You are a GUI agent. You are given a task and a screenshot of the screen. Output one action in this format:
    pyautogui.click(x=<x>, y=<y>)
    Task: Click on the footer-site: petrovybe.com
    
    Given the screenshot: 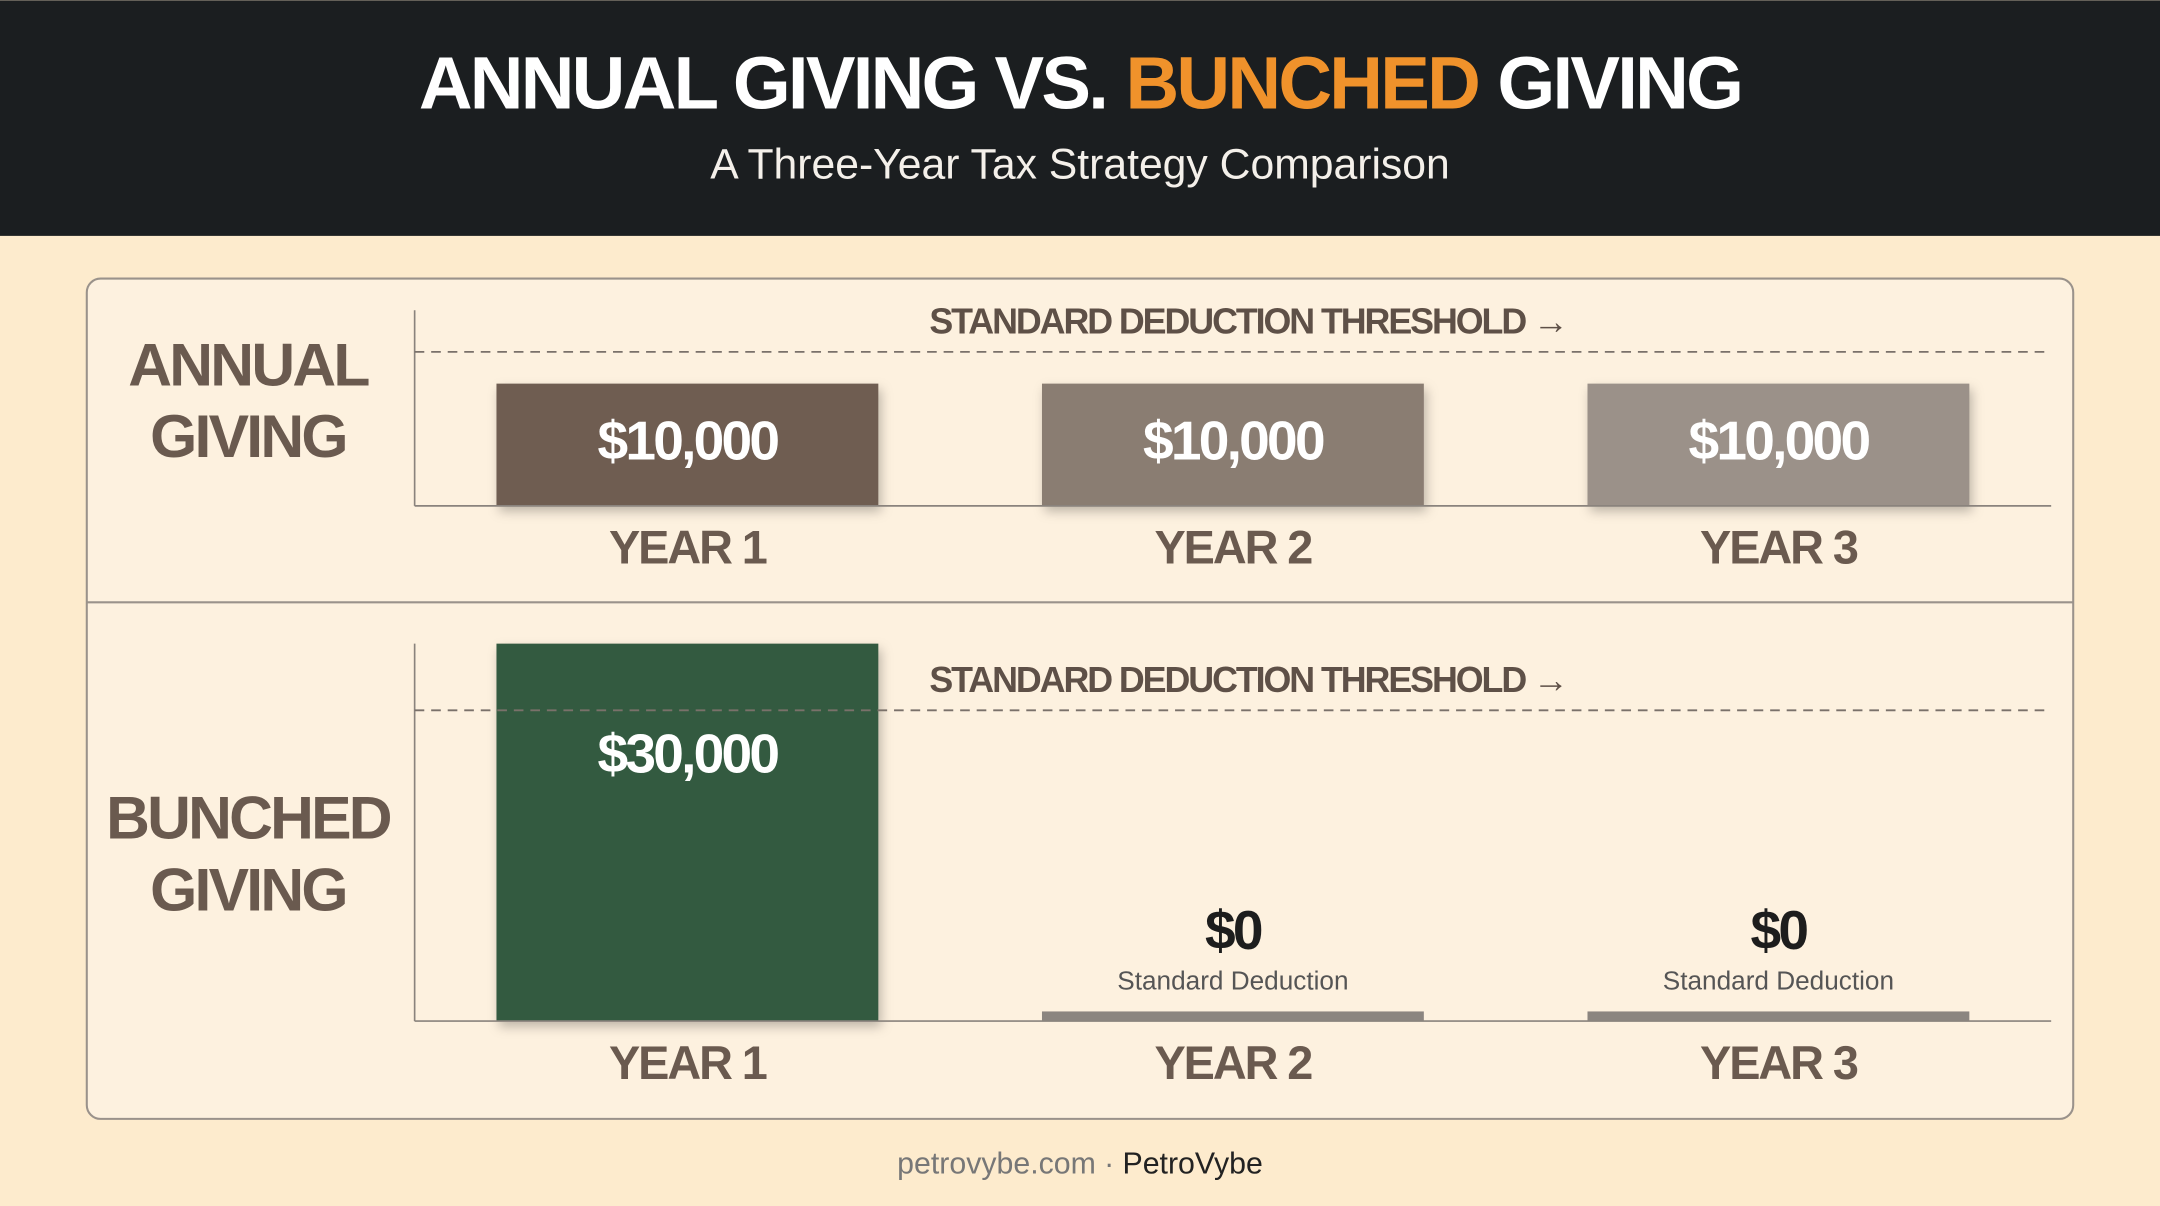 What is the action you would take?
    pyautogui.click(x=996, y=1164)
    